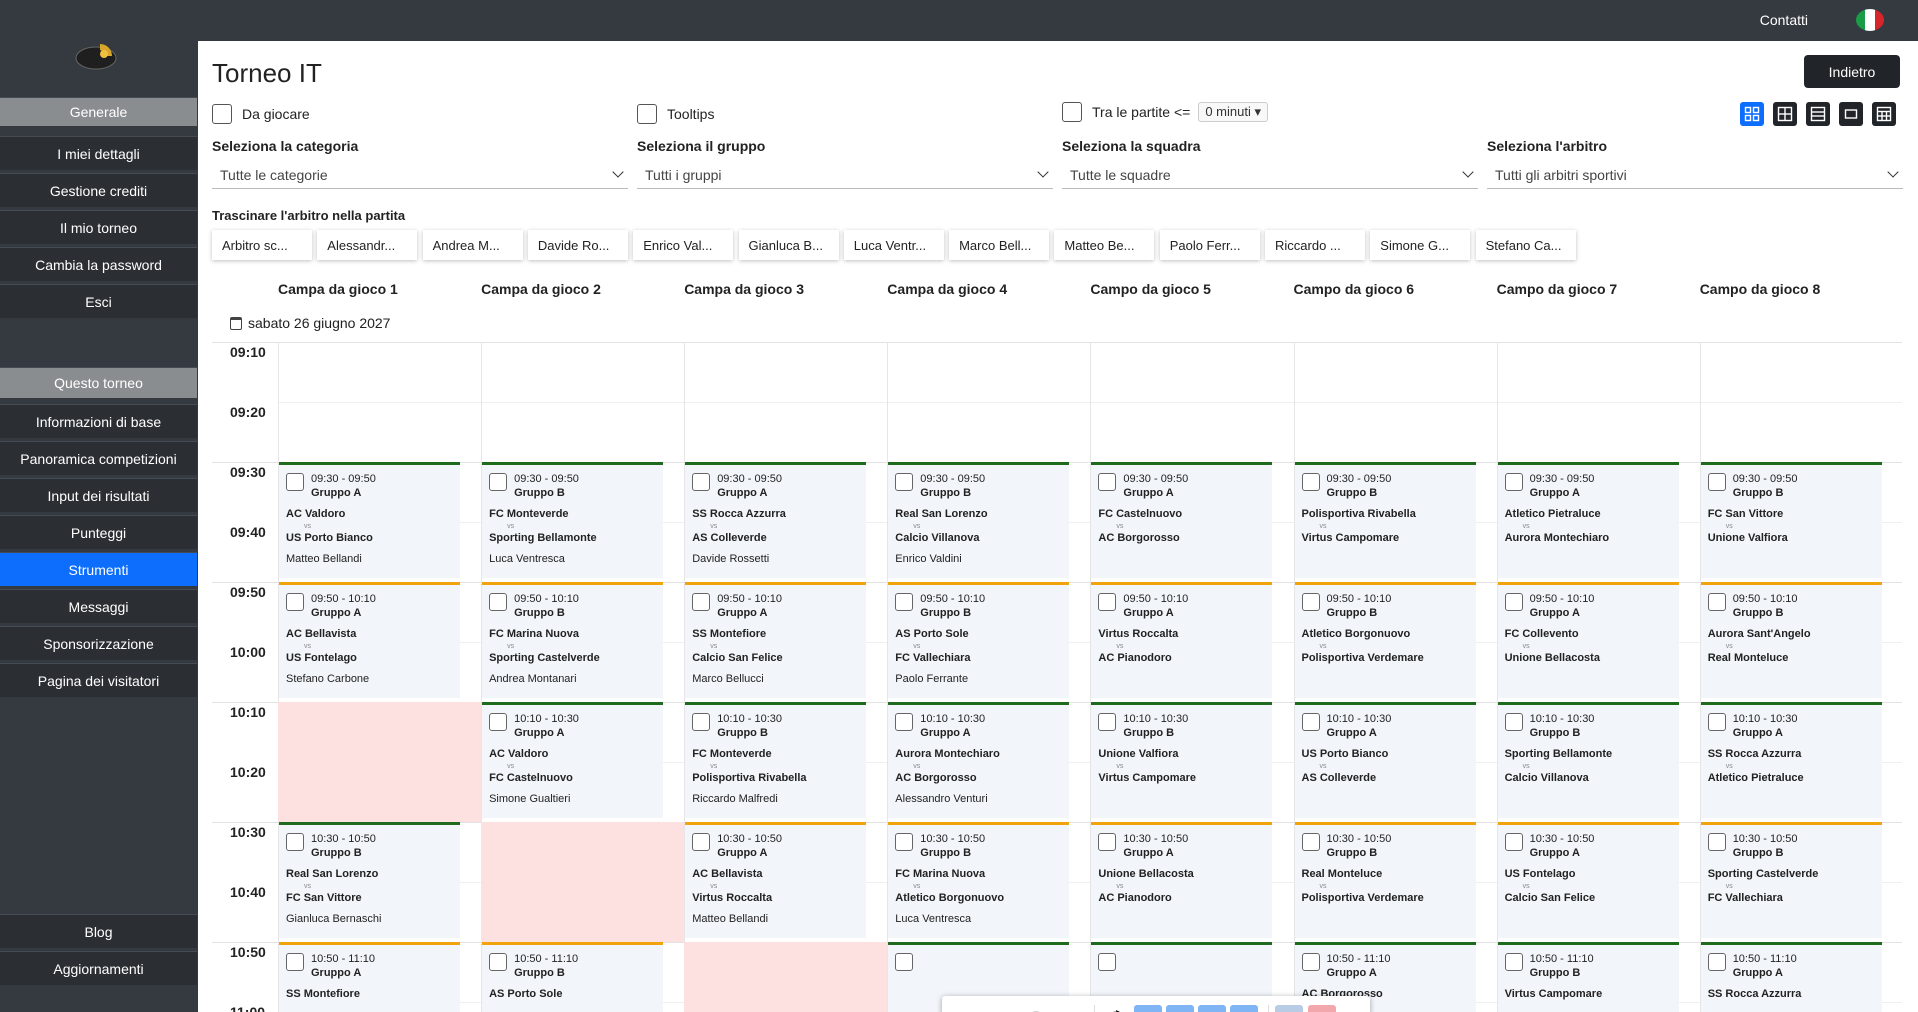 This screenshot has width=1918, height=1012. Describe the element at coordinates (328, 679) in the screenshot. I see `match-referee: Stefano Carbone` at that location.